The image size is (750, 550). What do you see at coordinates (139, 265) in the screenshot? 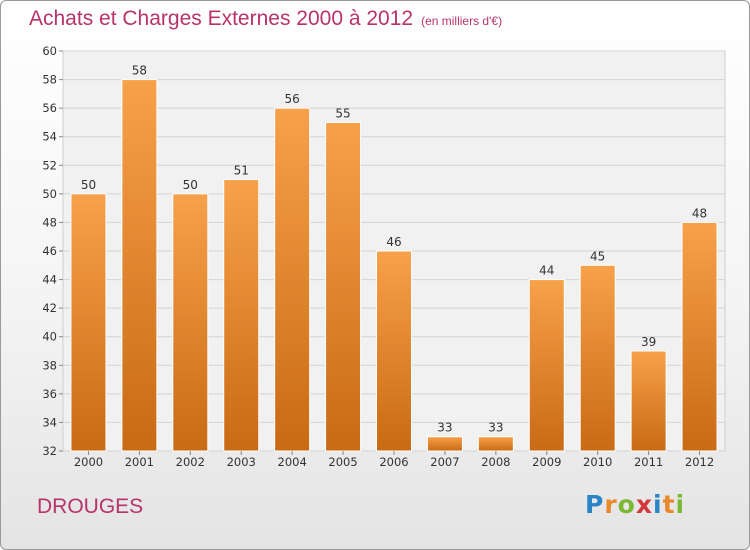
I see `bar-2001` at bounding box center [139, 265].